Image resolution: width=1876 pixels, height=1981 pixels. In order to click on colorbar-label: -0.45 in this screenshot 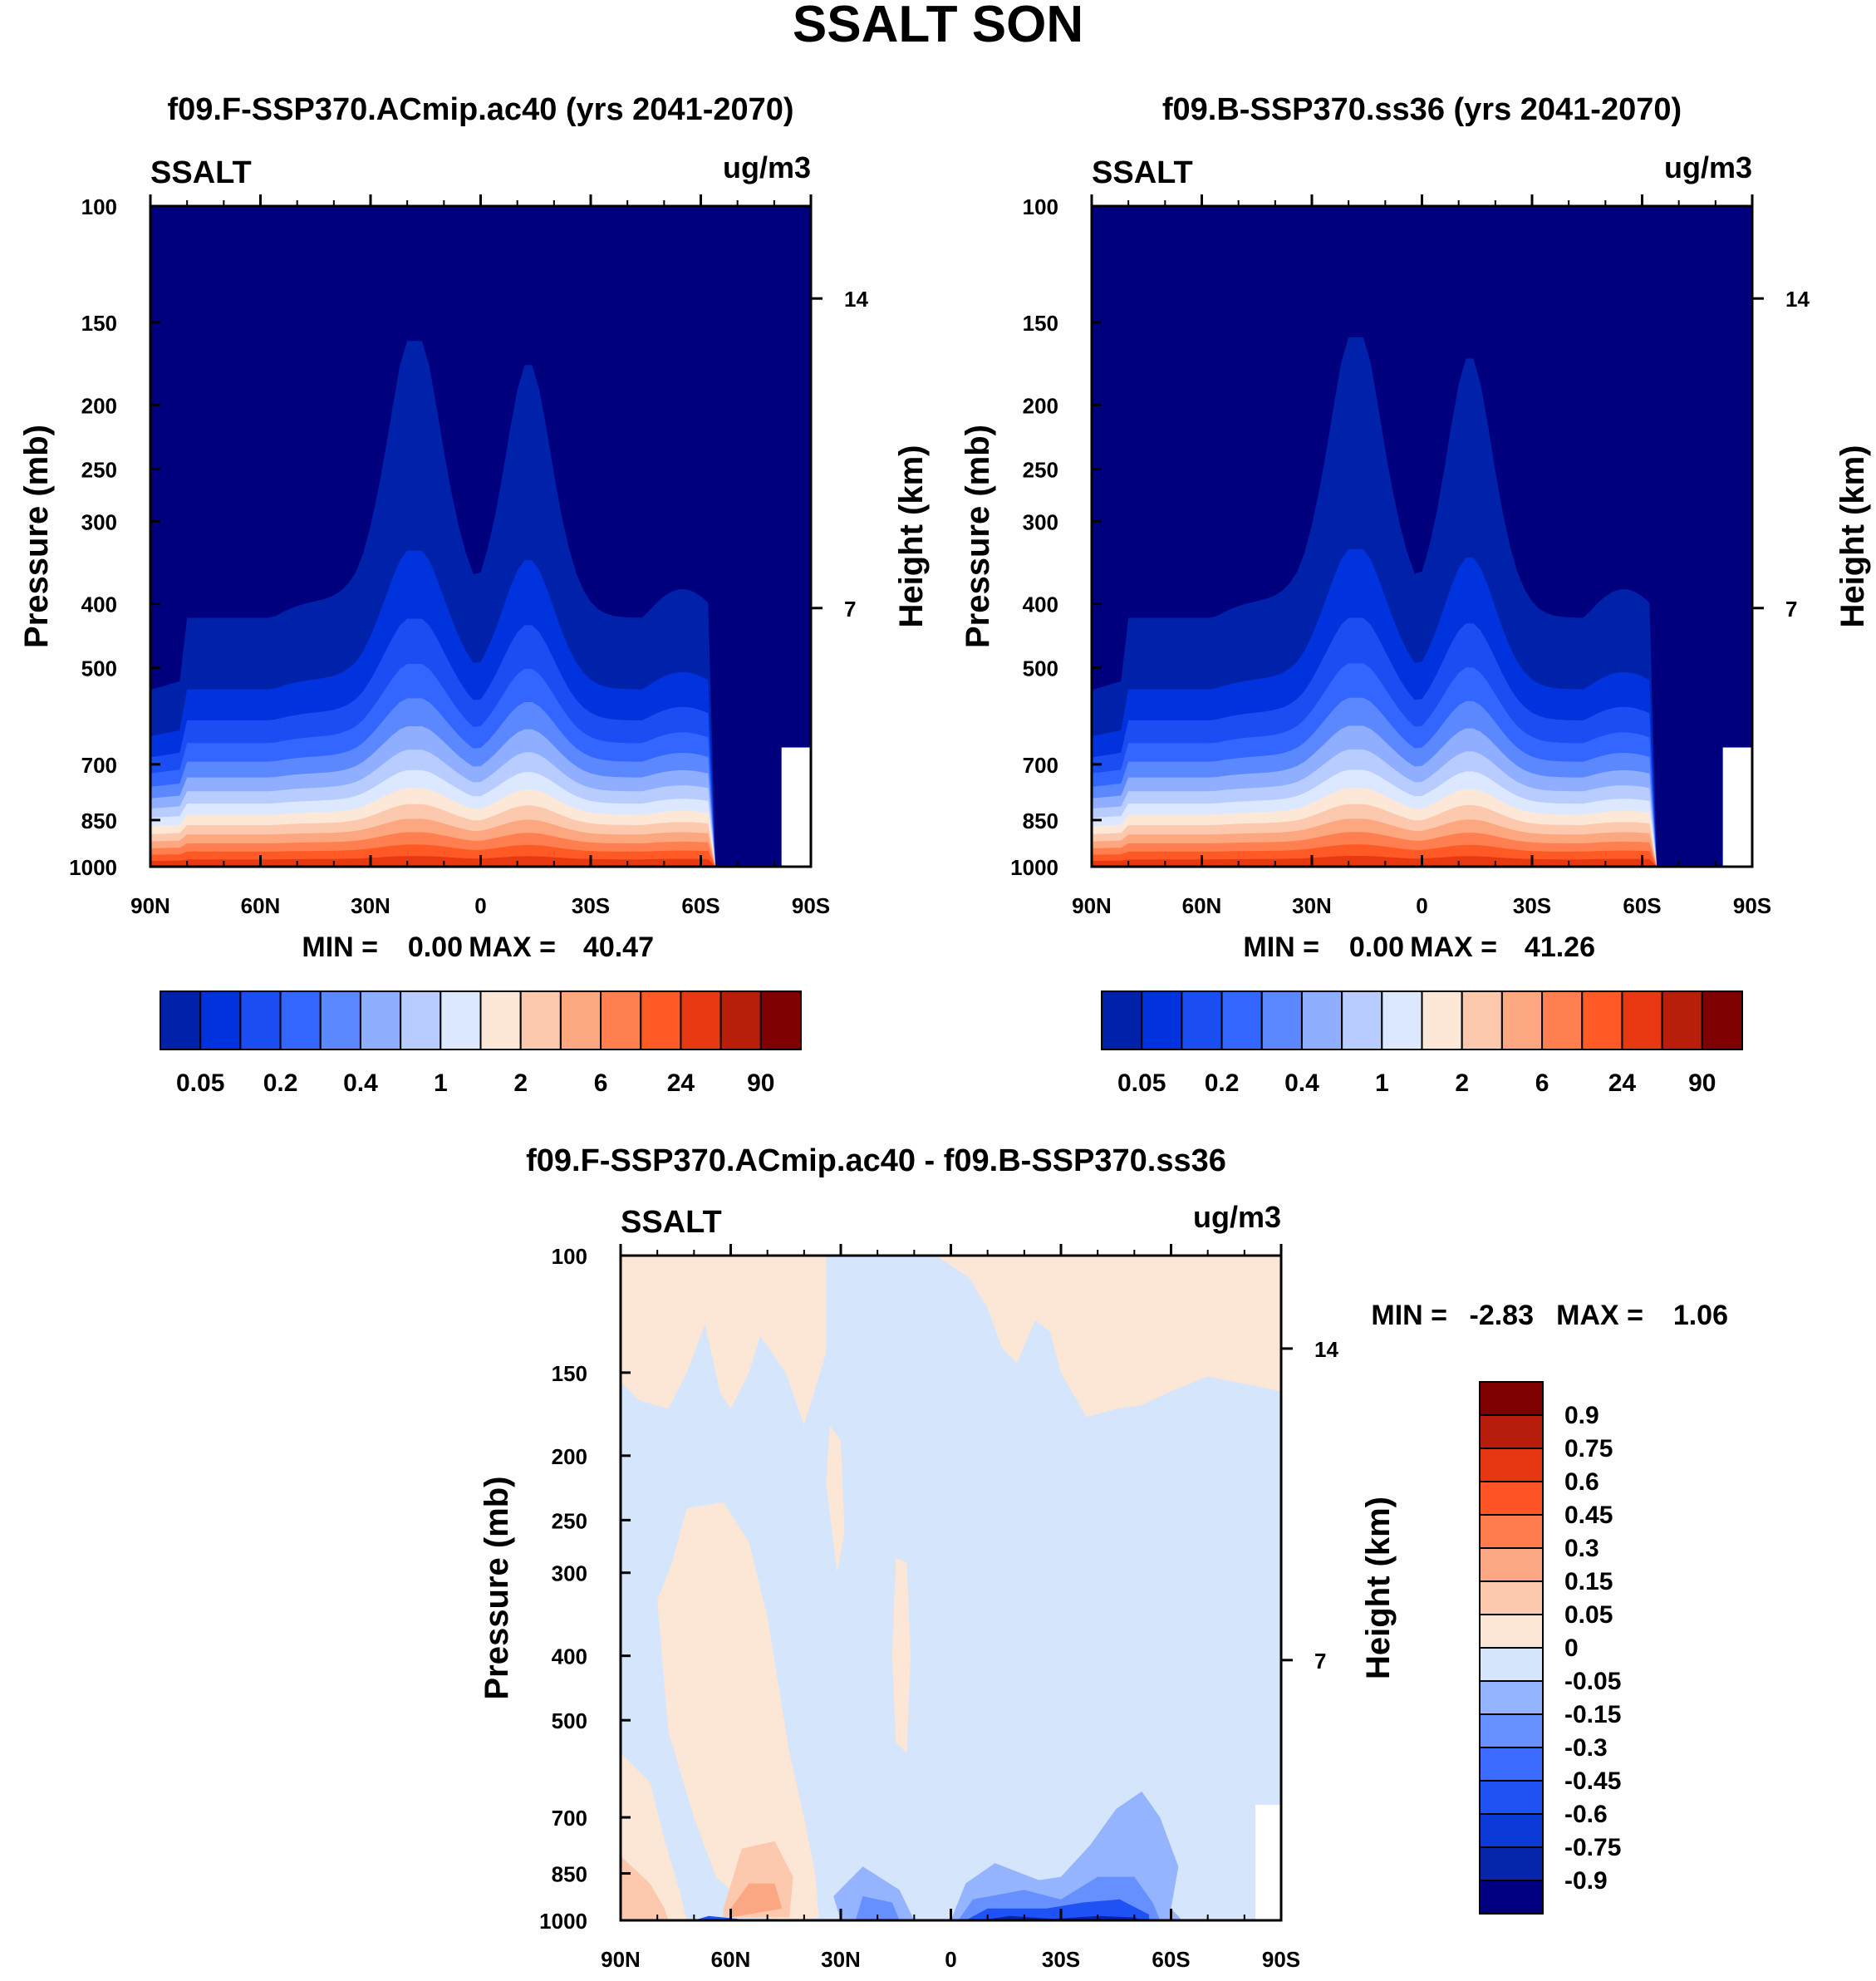, I will do `click(1592, 1781)`.